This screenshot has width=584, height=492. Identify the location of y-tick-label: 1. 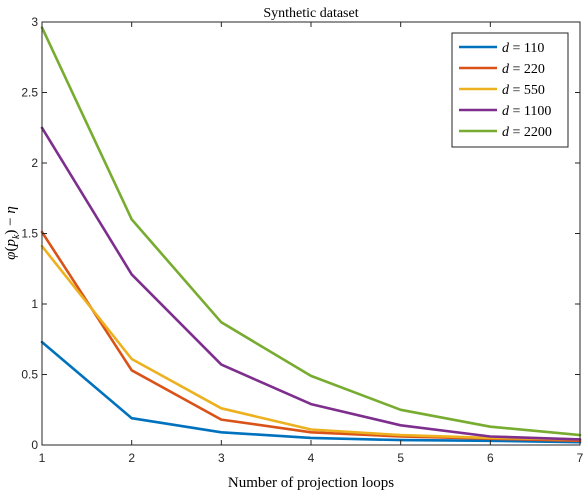
(34, 304).